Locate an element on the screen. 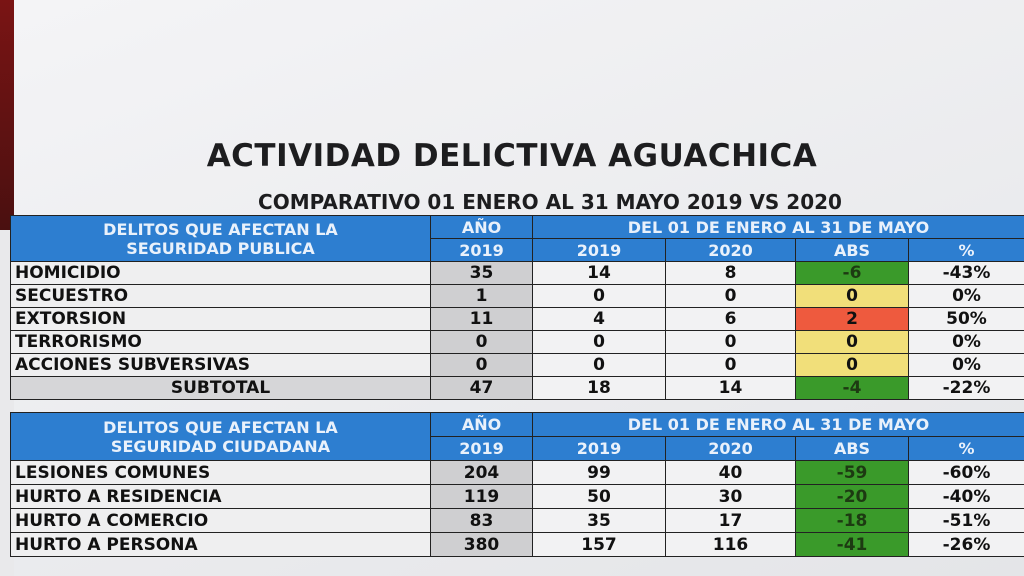  abs-change: -4 is located at coordinates (852, 388).